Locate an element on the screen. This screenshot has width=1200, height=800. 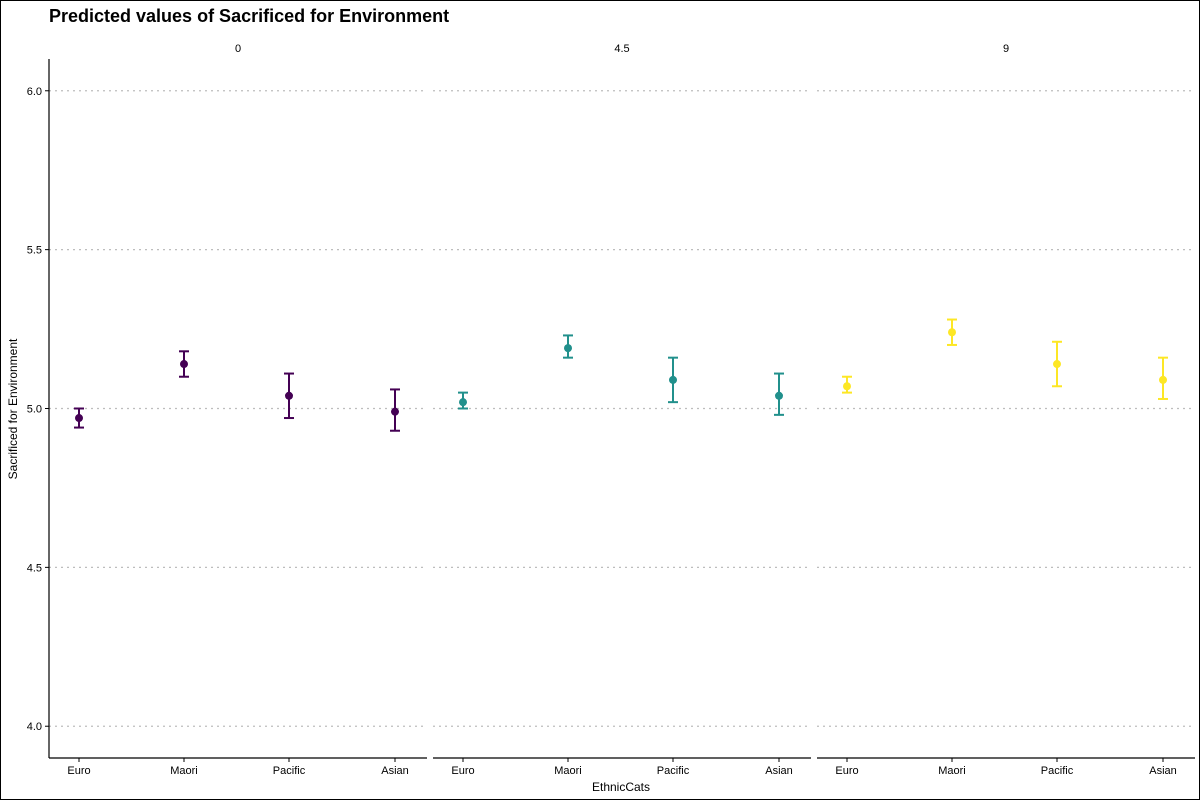
x-axis-title: EthnicCats is located at coordinates (621, 787).